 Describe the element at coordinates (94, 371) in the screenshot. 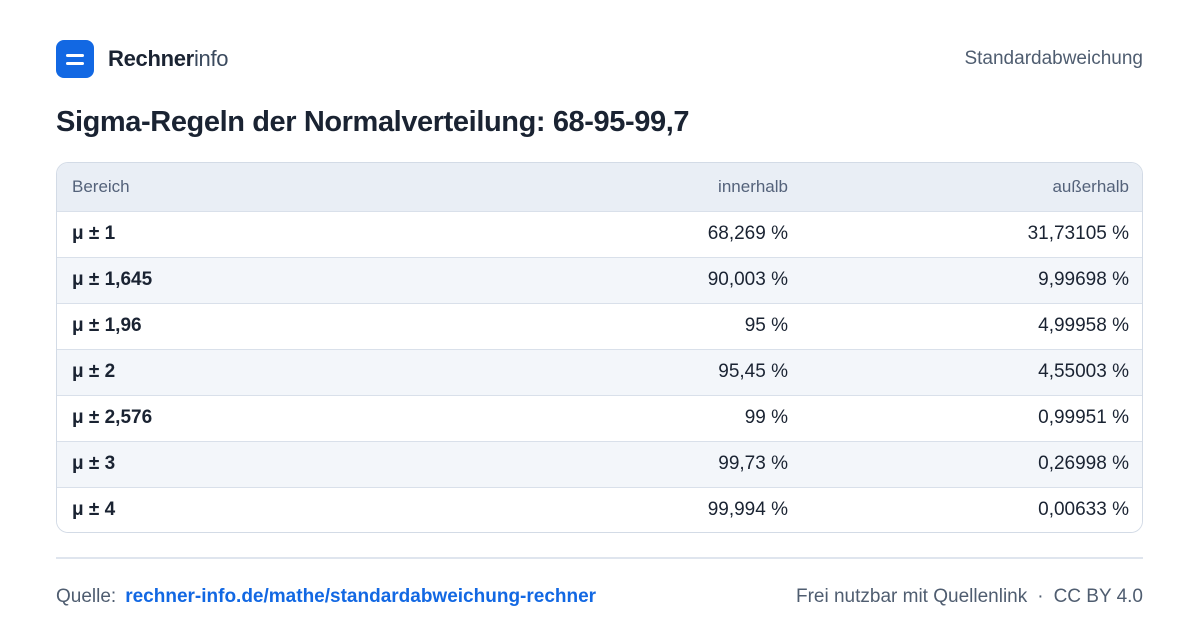

I see `cell-bereich: μ ± 2` at that location.